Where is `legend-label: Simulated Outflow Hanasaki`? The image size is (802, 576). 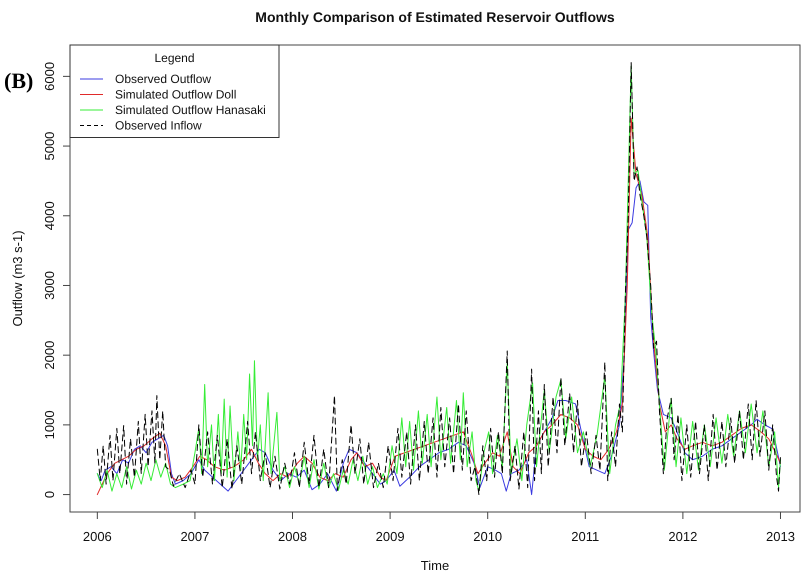 legend-label: Simulated Outflow Hanasaki is located at coordinates (190, 110).